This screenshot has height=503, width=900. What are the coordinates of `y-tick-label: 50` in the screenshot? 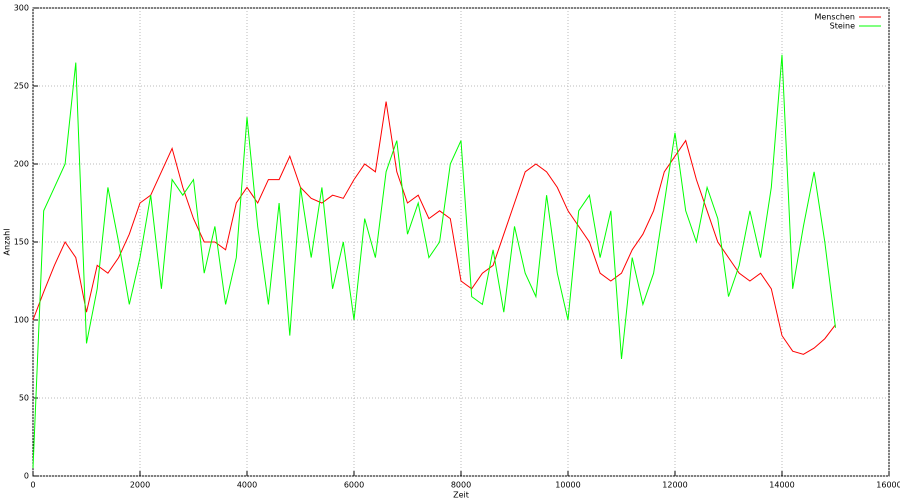 It's located at (24, 398).